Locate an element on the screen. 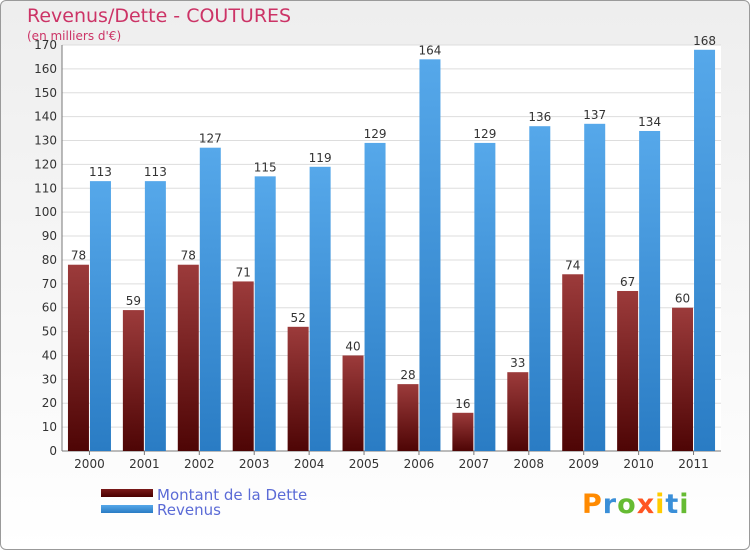 The height and width of the screenshot is (550, 750). x-tick-label: 2009 is located at coordinates (583, 464).